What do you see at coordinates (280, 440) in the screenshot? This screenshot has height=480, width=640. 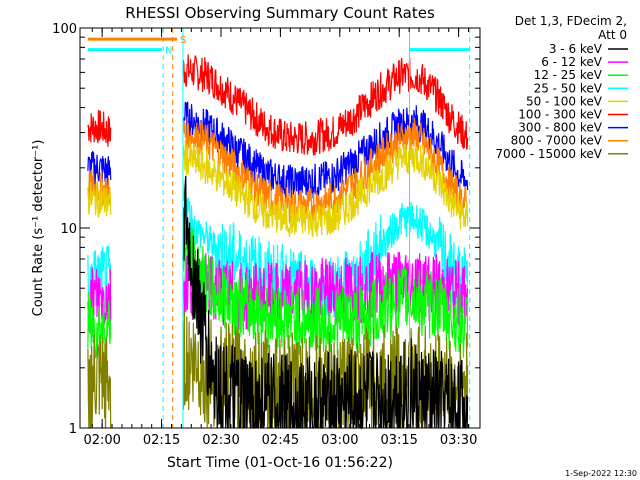 I see `x-tick-label: 02:45` at bounding box center [280, 440].